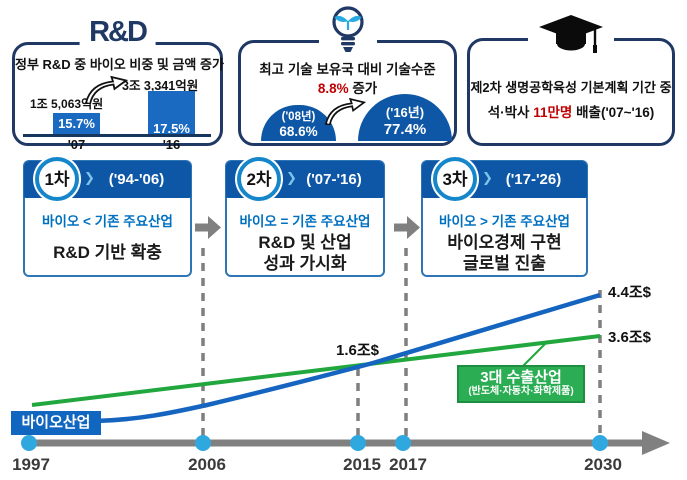 Image resolution: width=687 pixels, height=480 pixels. Describe the element at coordinates (571, 87) in the screenshot. I see `edu-line1: 제2차 생명공학육성 기본계획 기간 중` at that location.